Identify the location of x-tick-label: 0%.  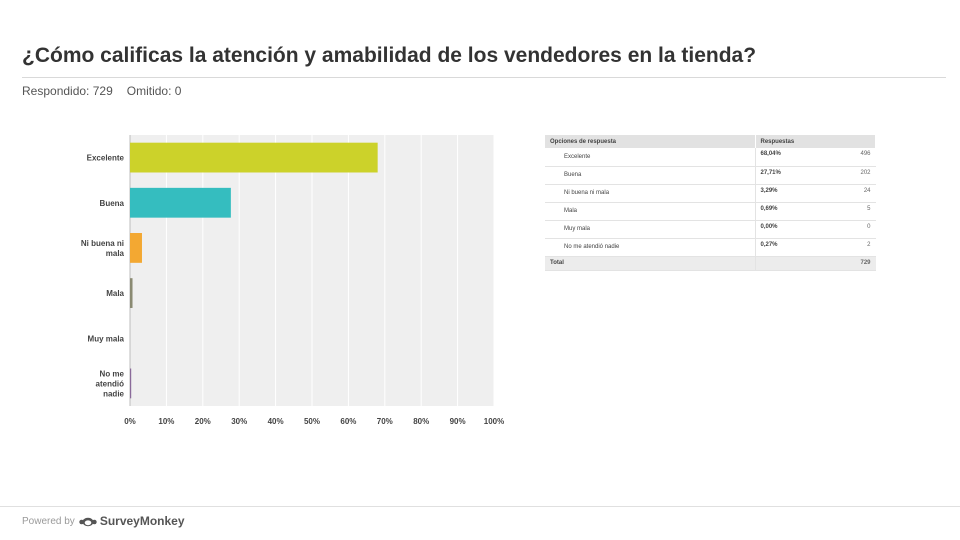
(130, 421).